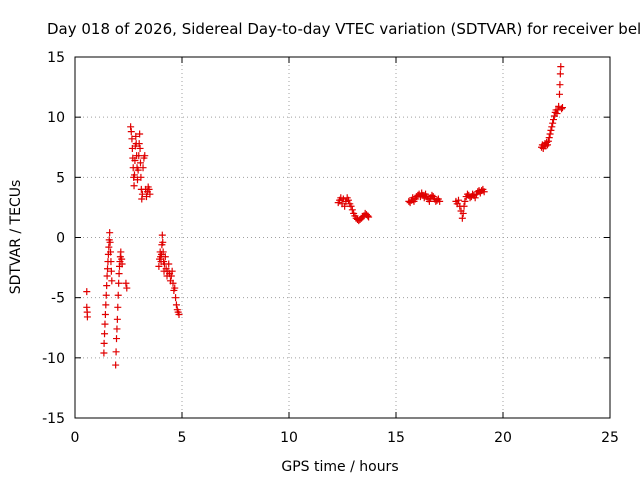  I want to click on x-tick-label: 0, so click(75, 438).